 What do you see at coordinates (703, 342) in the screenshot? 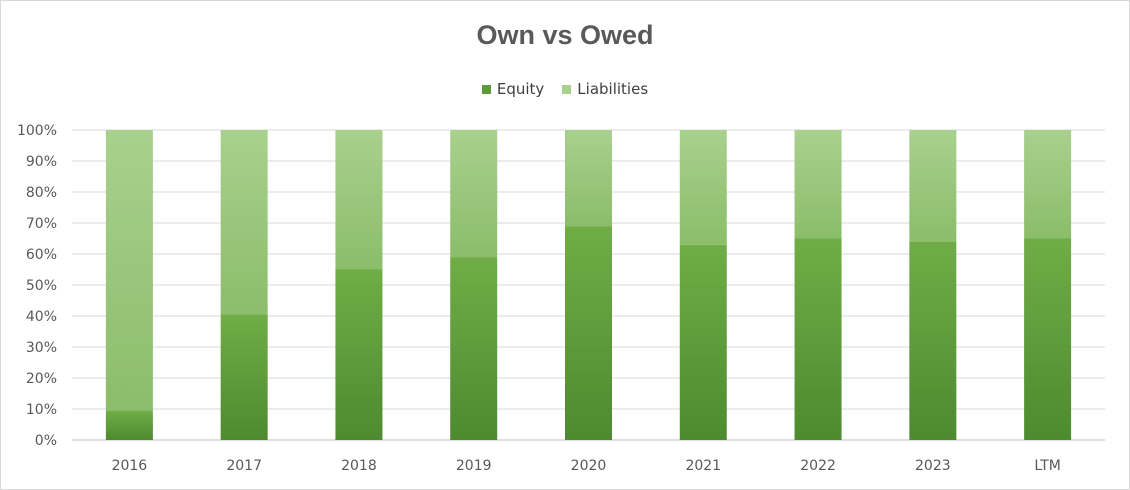
I see `bar-equity-2021` at bounding box center [703, 342].